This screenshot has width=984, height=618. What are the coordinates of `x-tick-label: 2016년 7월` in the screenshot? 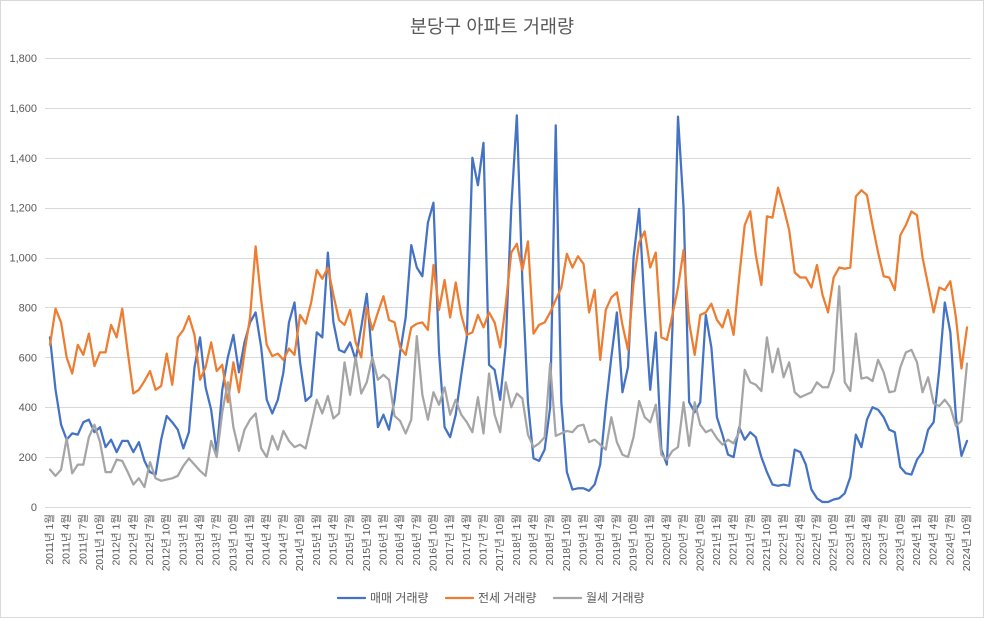 It's located at (417, 539).